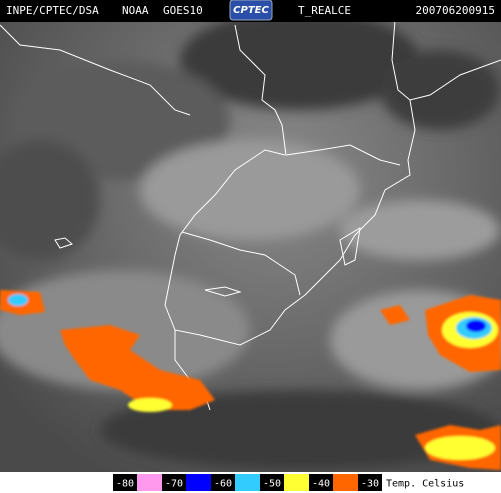 This screenshot has height=493, width=501. I want to click on agency-label: NOAA, so click(135, 10).